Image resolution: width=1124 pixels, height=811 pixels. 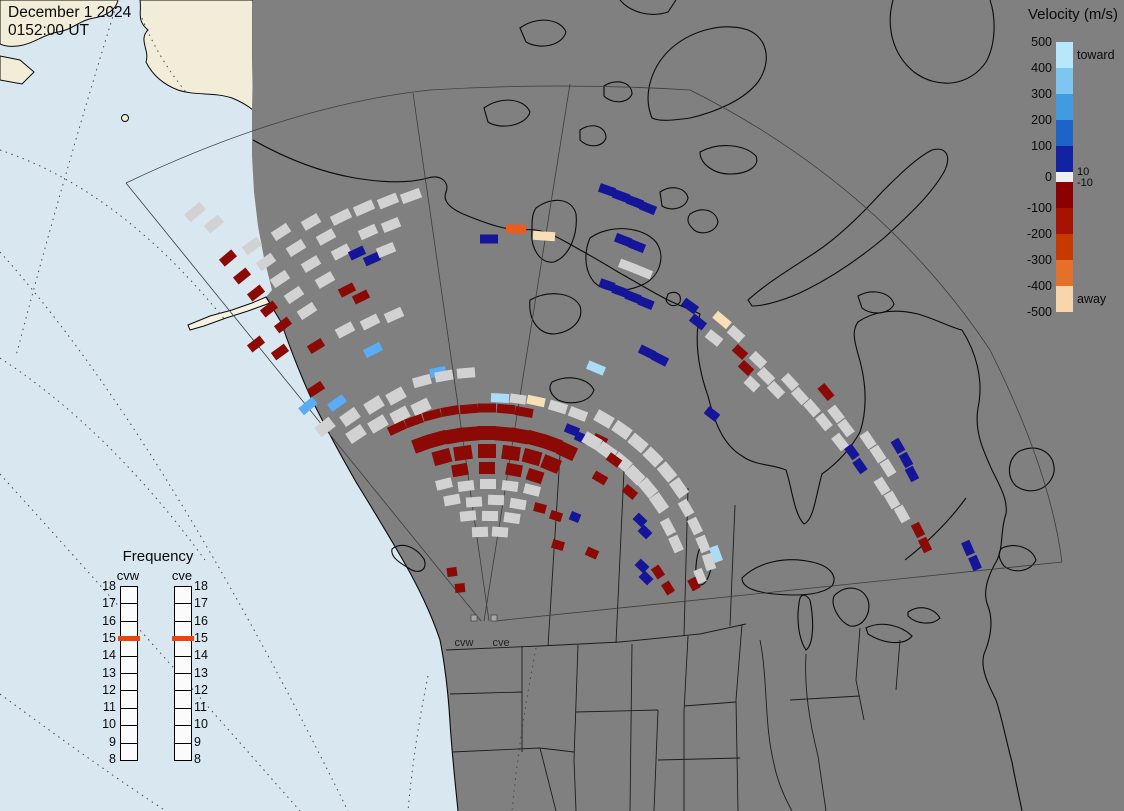 What do you see at coordinates (476, 227) in the screenshot?
I see `arctic-coast` at bounding box center [476, 227].